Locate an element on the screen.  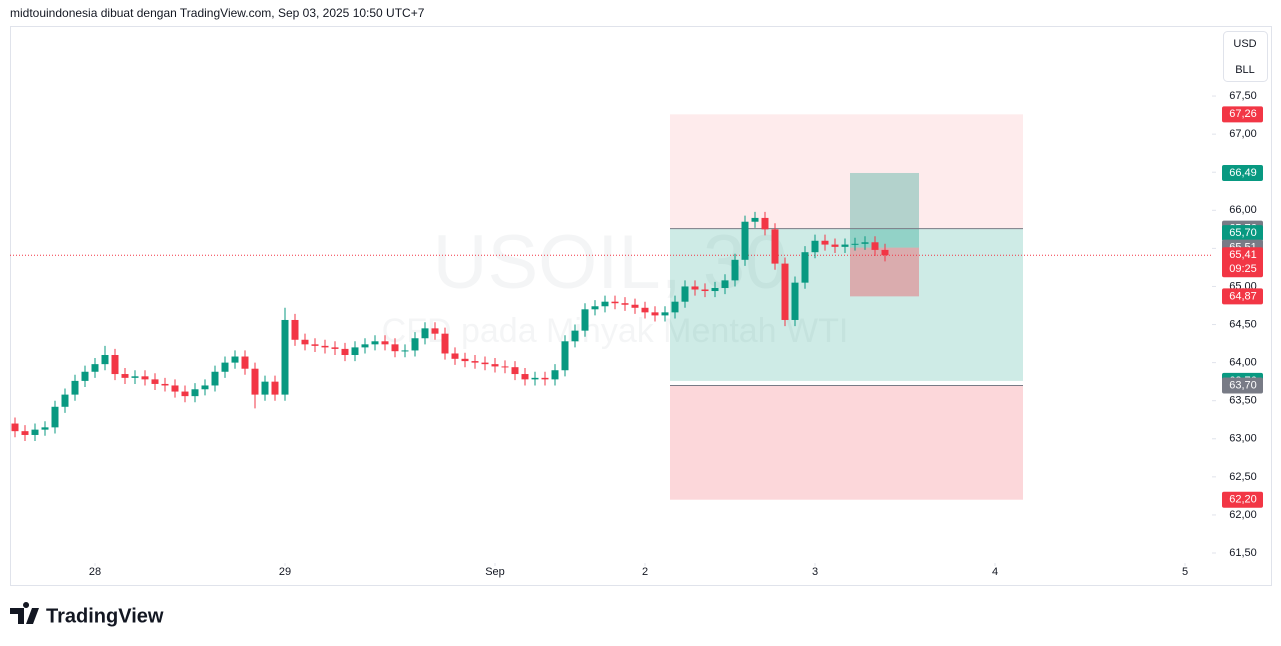
price-label: 63,70 is located at coordinates (1243, 385).